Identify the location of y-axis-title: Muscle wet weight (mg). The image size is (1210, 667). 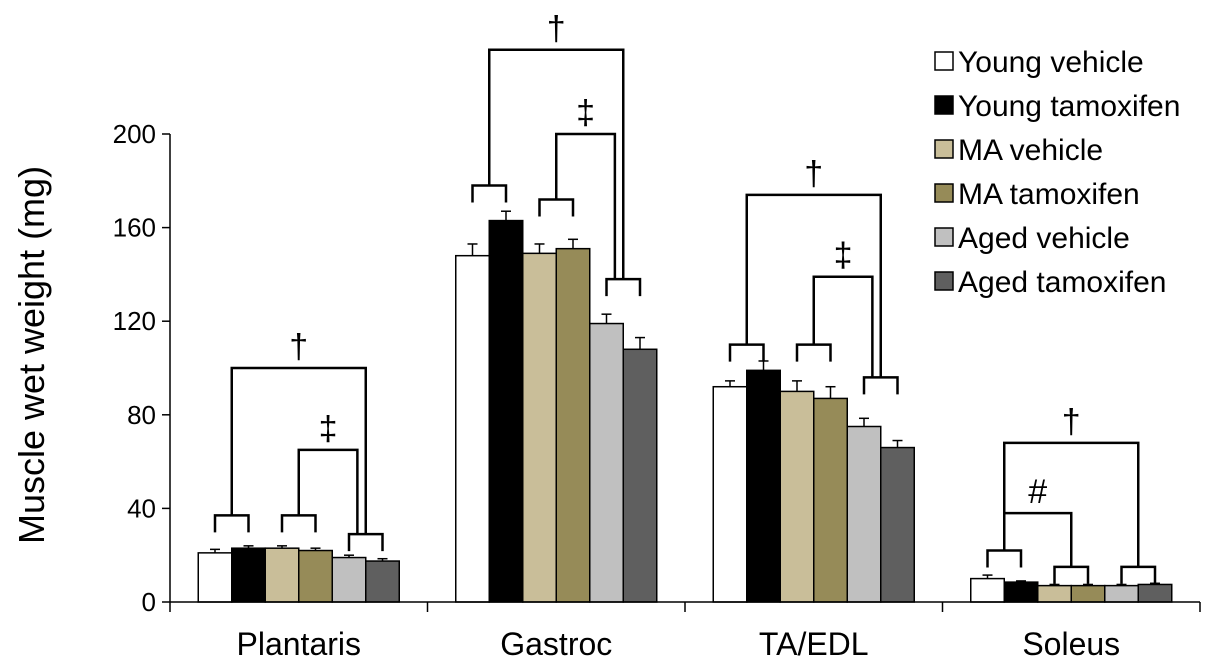
(31, 355).